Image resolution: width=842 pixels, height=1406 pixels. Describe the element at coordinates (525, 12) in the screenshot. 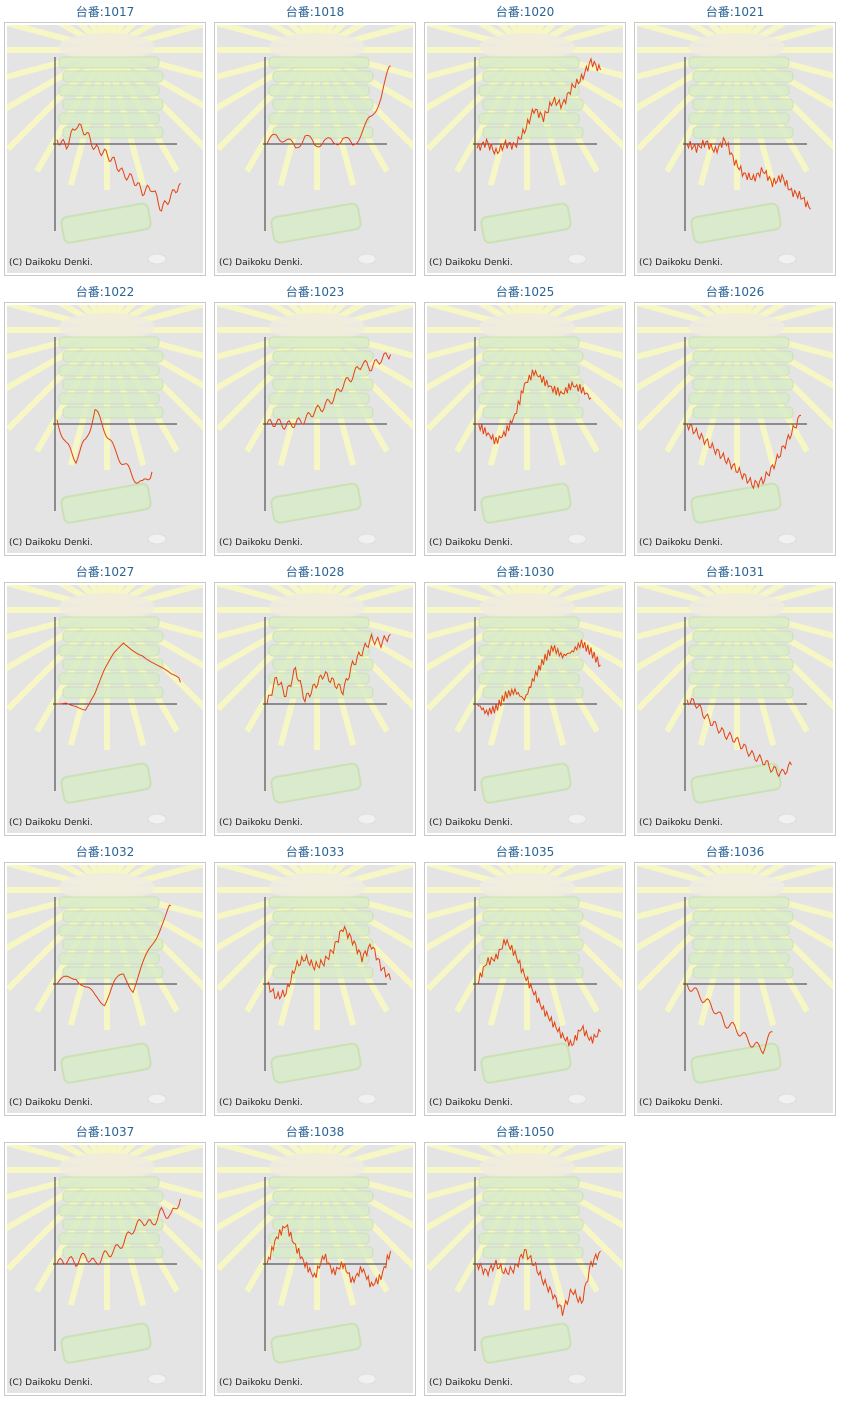

I see `machine-title-link: 台番:1020` at that location.